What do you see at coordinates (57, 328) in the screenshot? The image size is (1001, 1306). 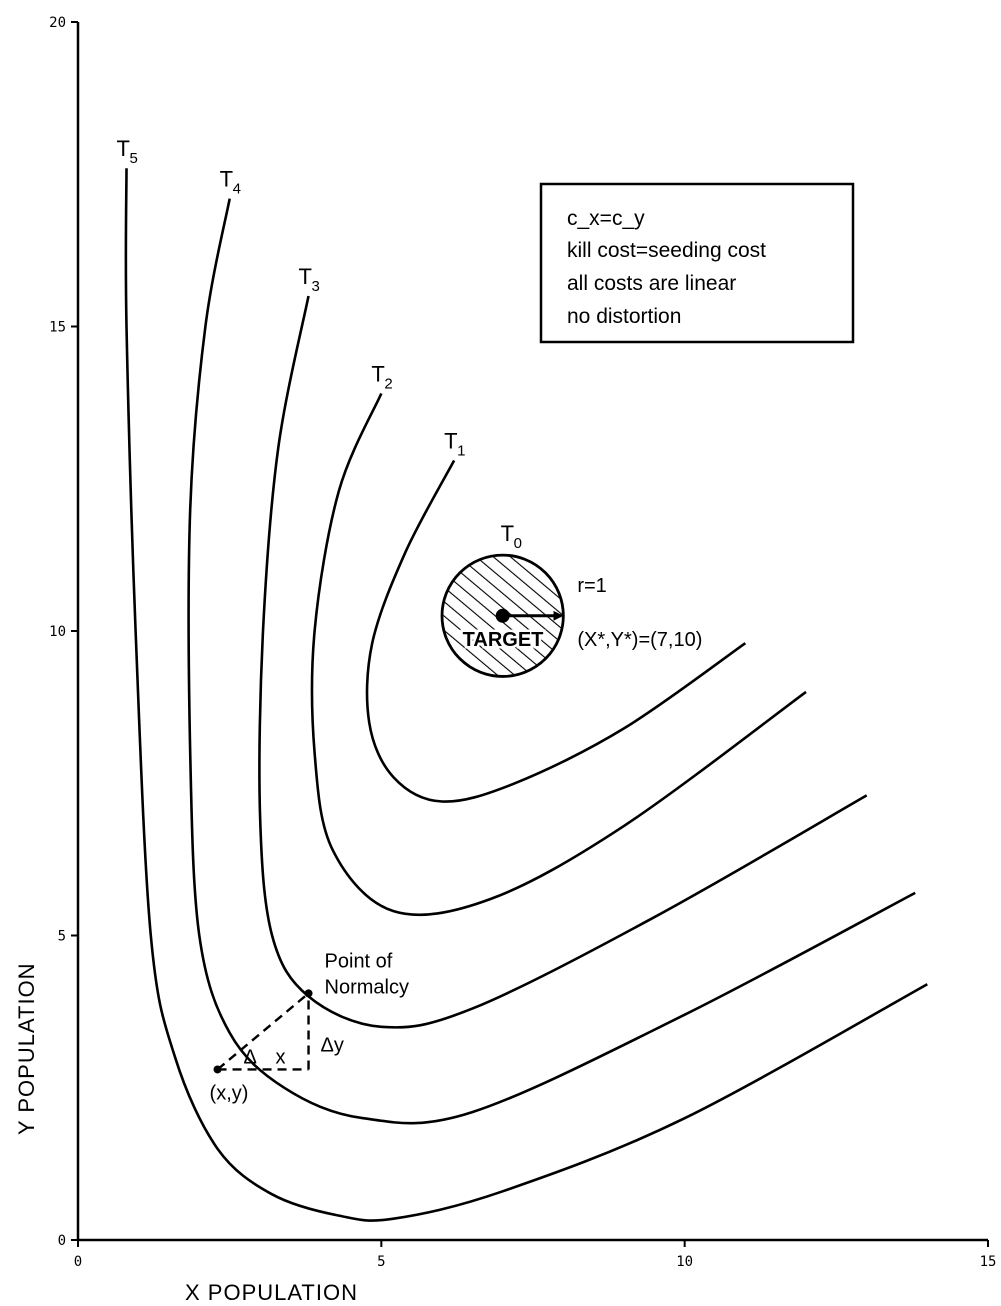 I see `y-tick-label: 15` at bounding box center [57, 328].